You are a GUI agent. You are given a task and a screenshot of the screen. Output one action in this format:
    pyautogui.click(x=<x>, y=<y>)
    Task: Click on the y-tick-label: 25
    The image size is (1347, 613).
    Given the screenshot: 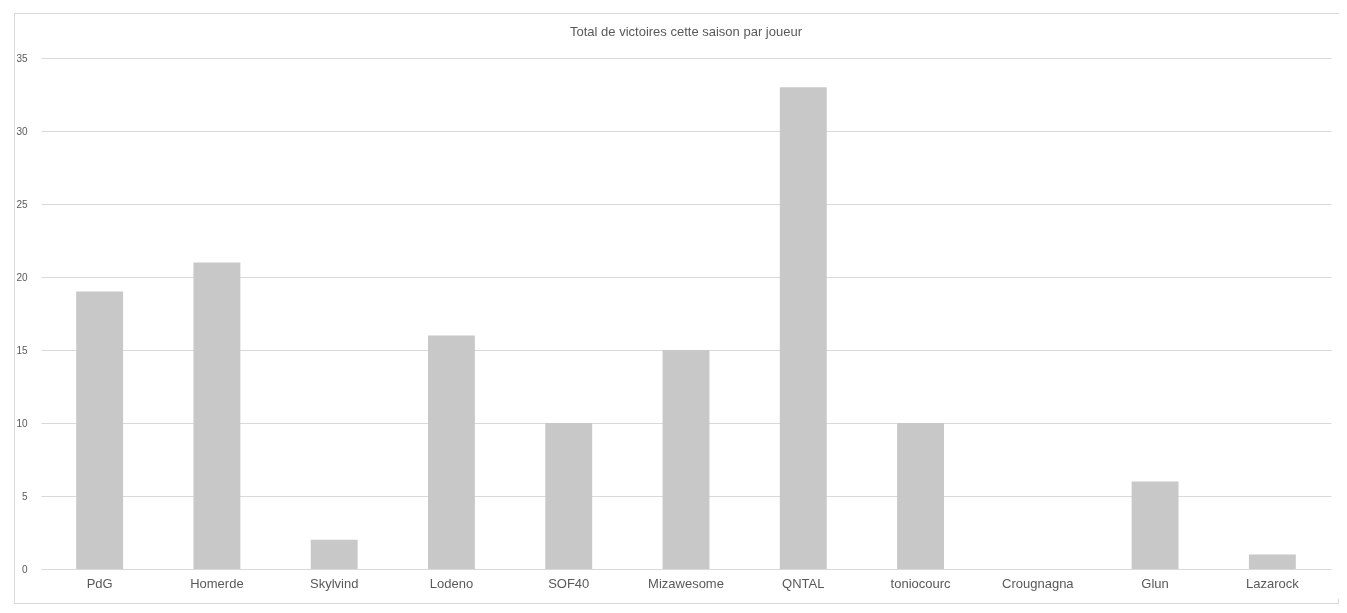 What is the action you would take?
    pyautogui.click(x=22, y=204)
    